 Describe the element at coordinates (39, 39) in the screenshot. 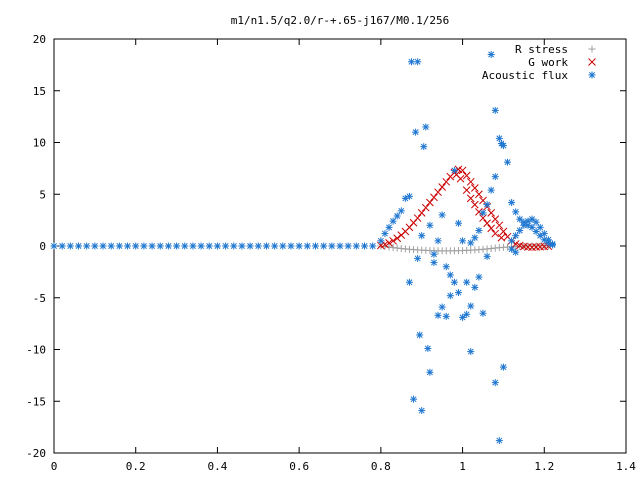

I see `y-tick-label: 20` at that location.